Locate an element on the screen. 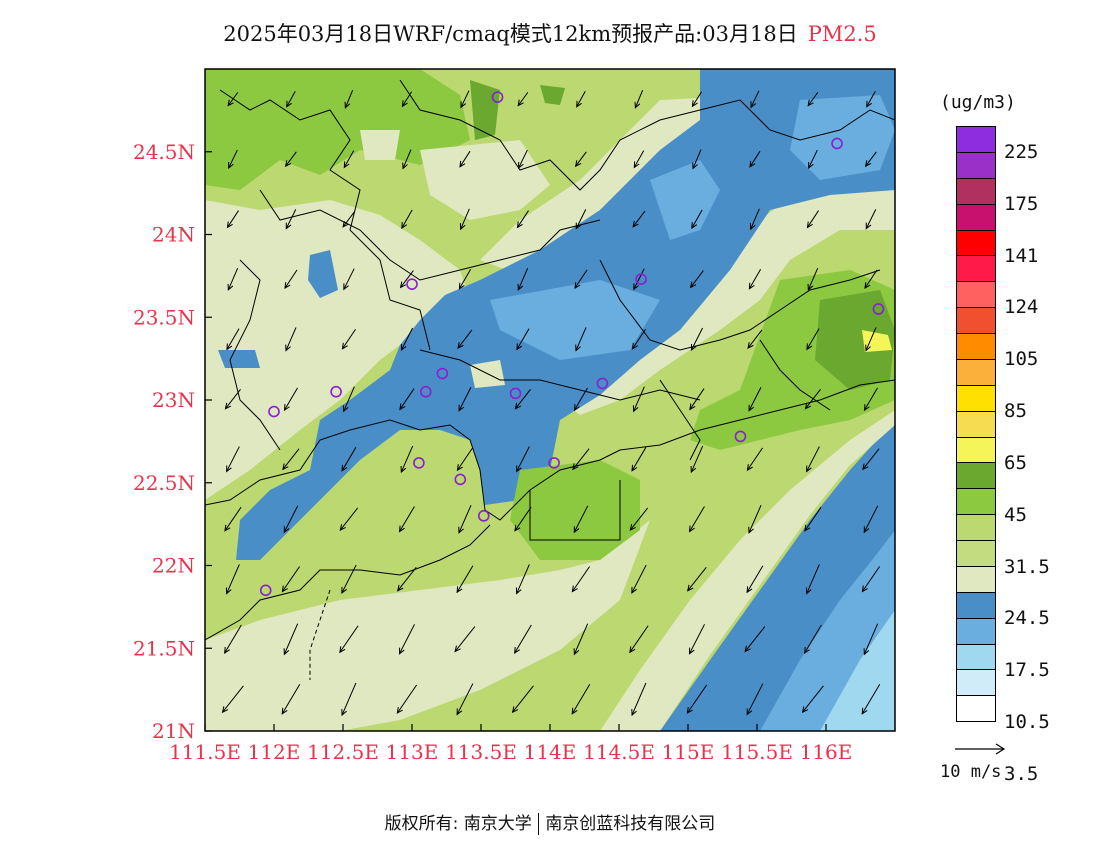 This screenshot has width=1100, height=850. lon-tick-label: 112E is located at coordinates (274, 752).